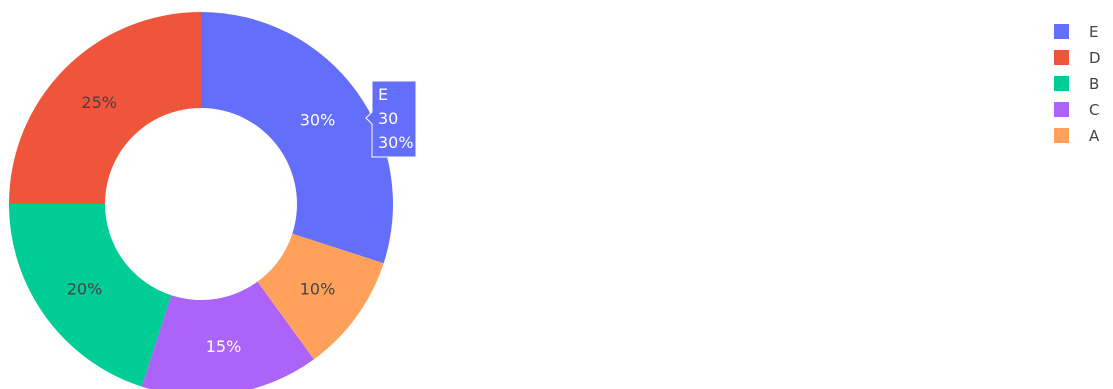 This screenshot has width=1113, height=389. Describe the element at coordinates (388, 118) in the screenshot. I see `tooltip-line-2: 30` at that location.